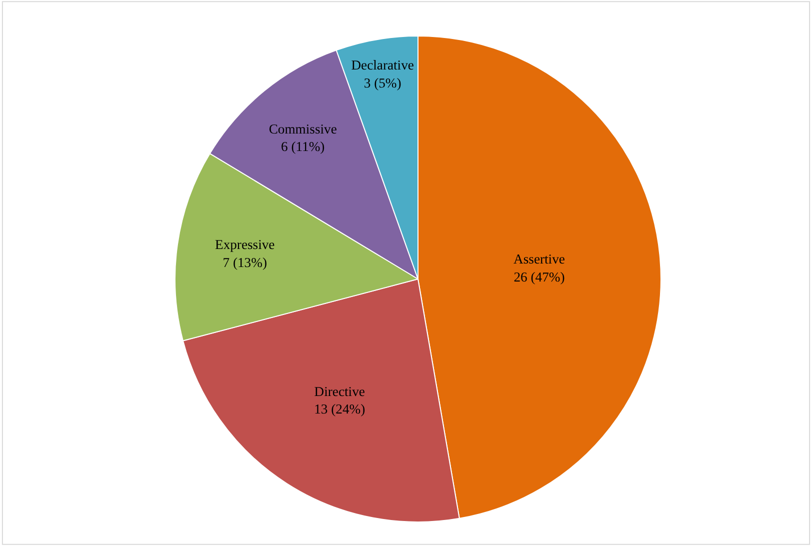 The width and height of the screenshot is (812, 546). I want to click on data-label: 13 (24%), so click(340, 409).